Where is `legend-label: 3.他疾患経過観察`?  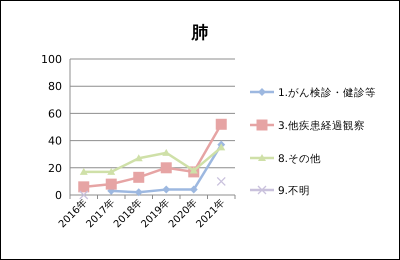
legend-label: 3.他疾患経過観察 is located at coordinates (322, 125).